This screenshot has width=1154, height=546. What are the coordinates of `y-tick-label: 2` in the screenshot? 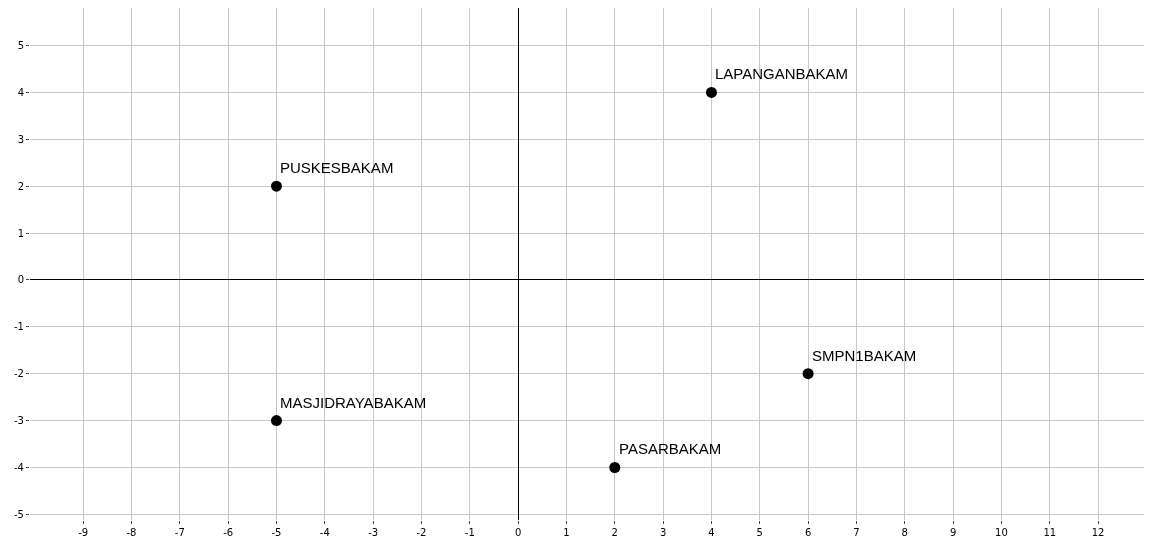 It's located at (20, 186).